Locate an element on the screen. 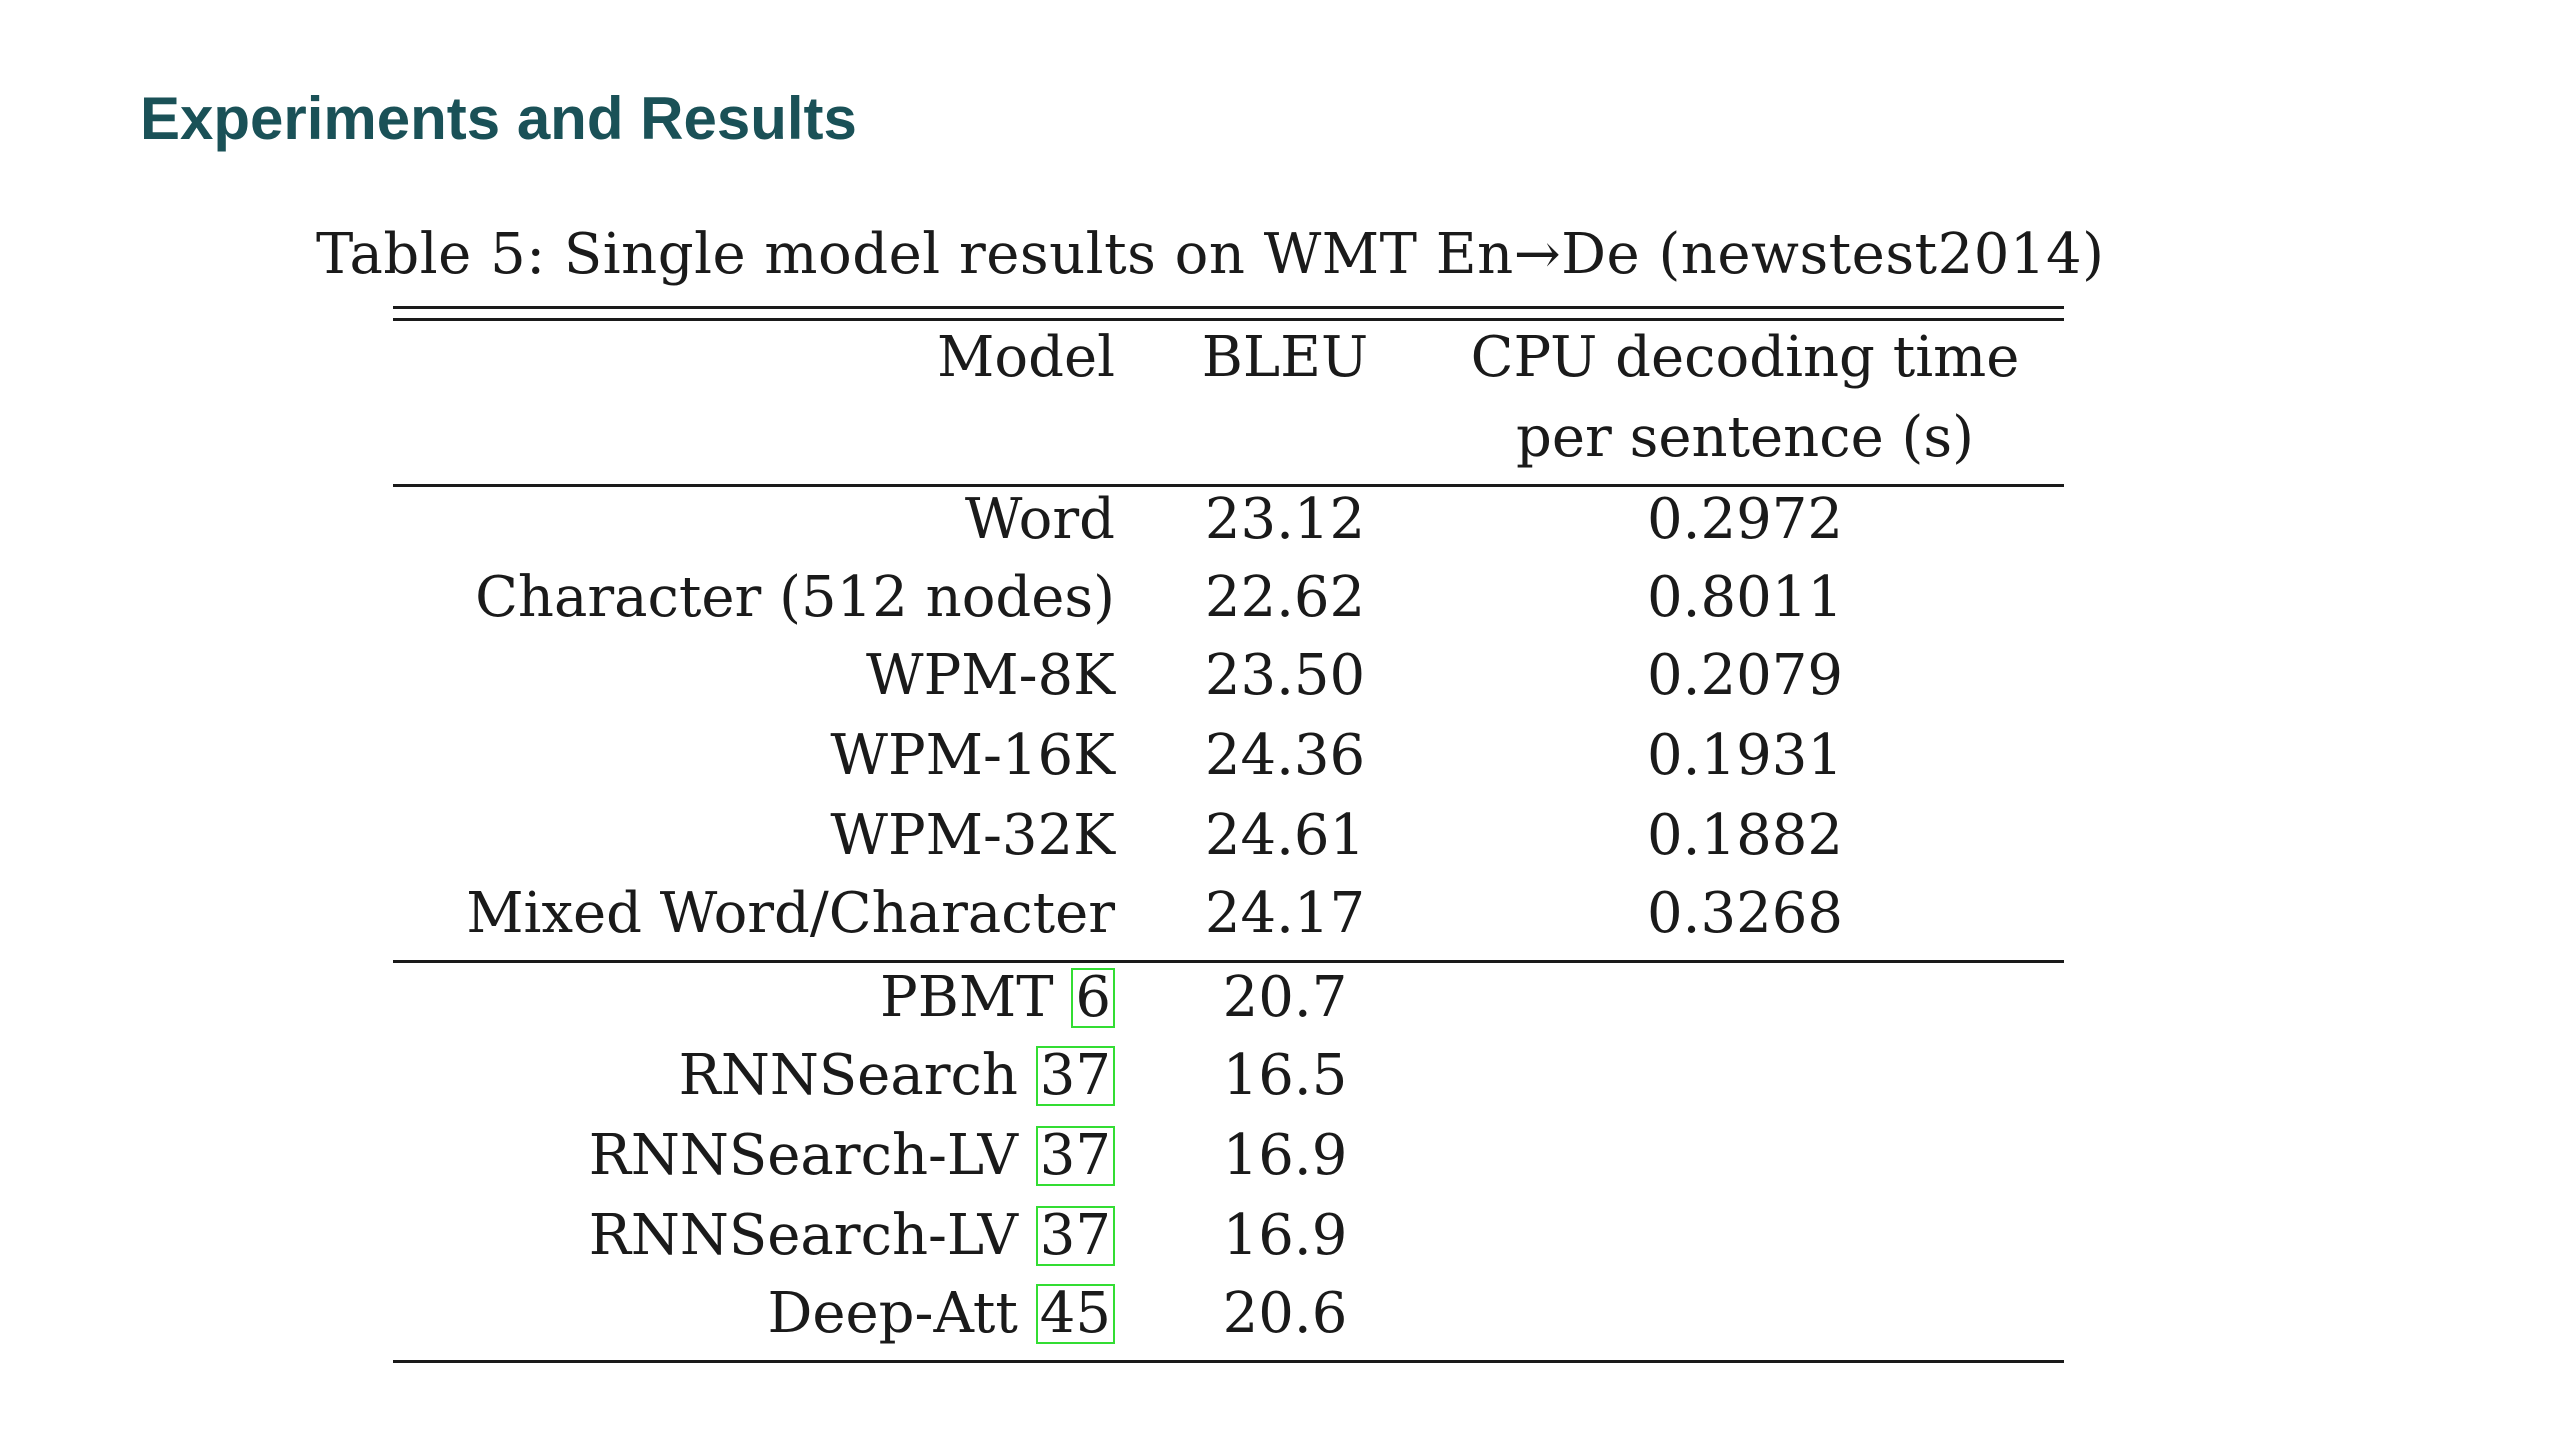 This screenshot has height=1440, width=2560. row-bleu: 22.62 is located at coordinates (1285, 597).